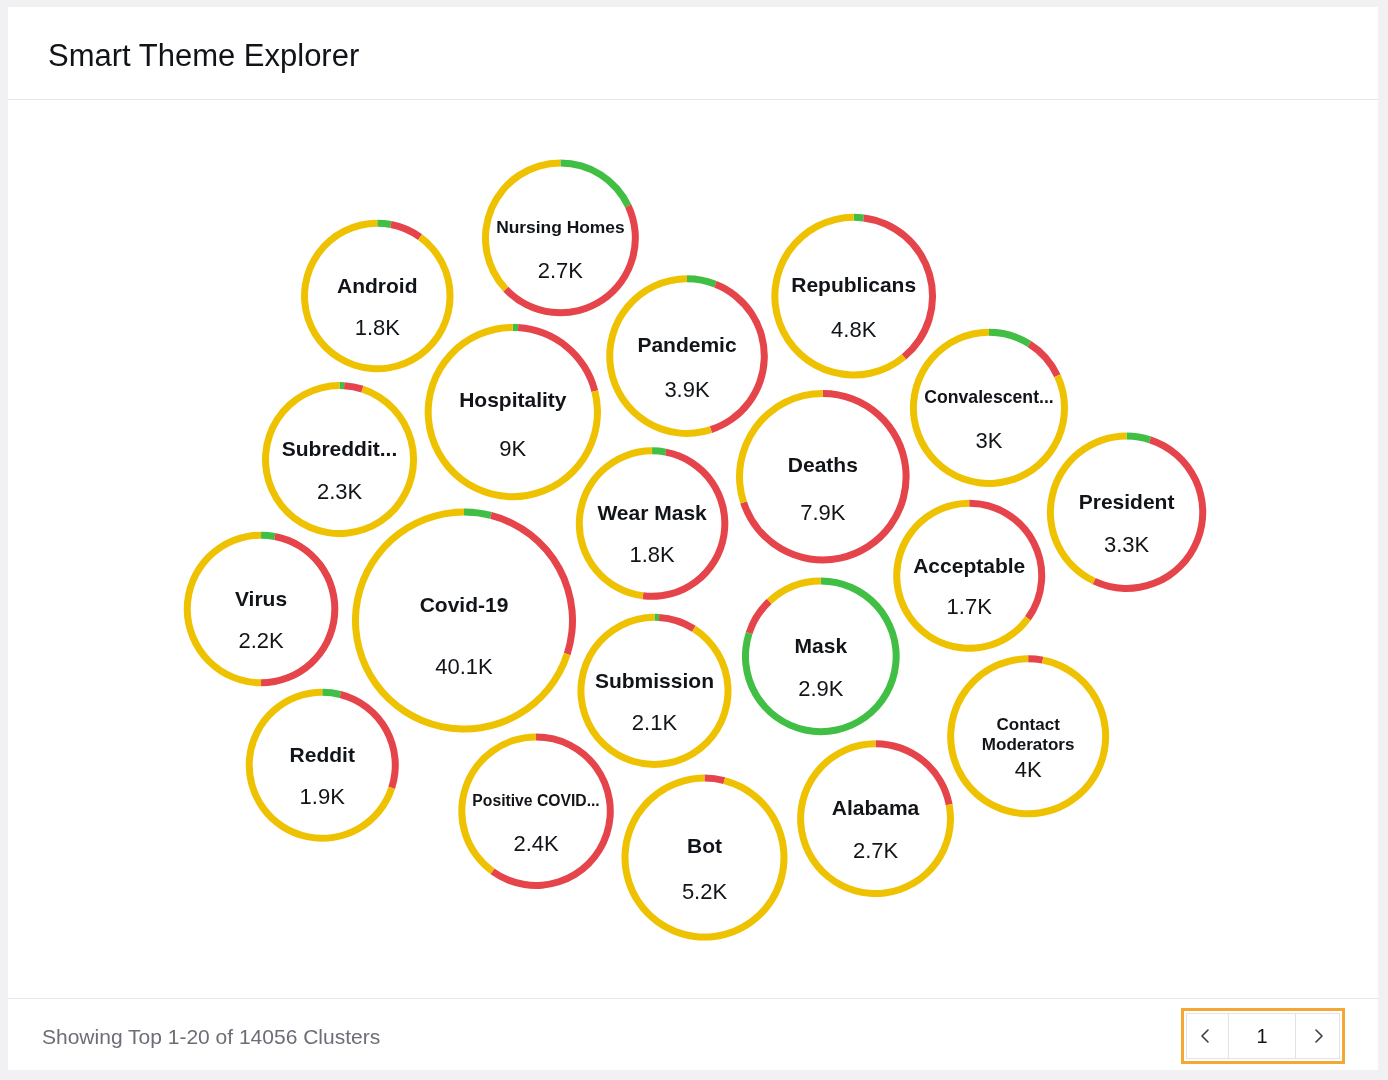  I want to click on text: Showing Top 1-20 of 14056 Clusters, so click(211, 1036).